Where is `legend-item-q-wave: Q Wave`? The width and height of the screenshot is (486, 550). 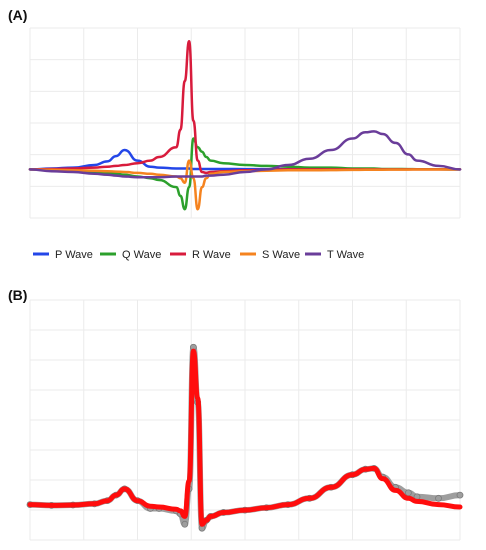
legend-item-q-wave: Q Wave is located at coordinates (130, 255).